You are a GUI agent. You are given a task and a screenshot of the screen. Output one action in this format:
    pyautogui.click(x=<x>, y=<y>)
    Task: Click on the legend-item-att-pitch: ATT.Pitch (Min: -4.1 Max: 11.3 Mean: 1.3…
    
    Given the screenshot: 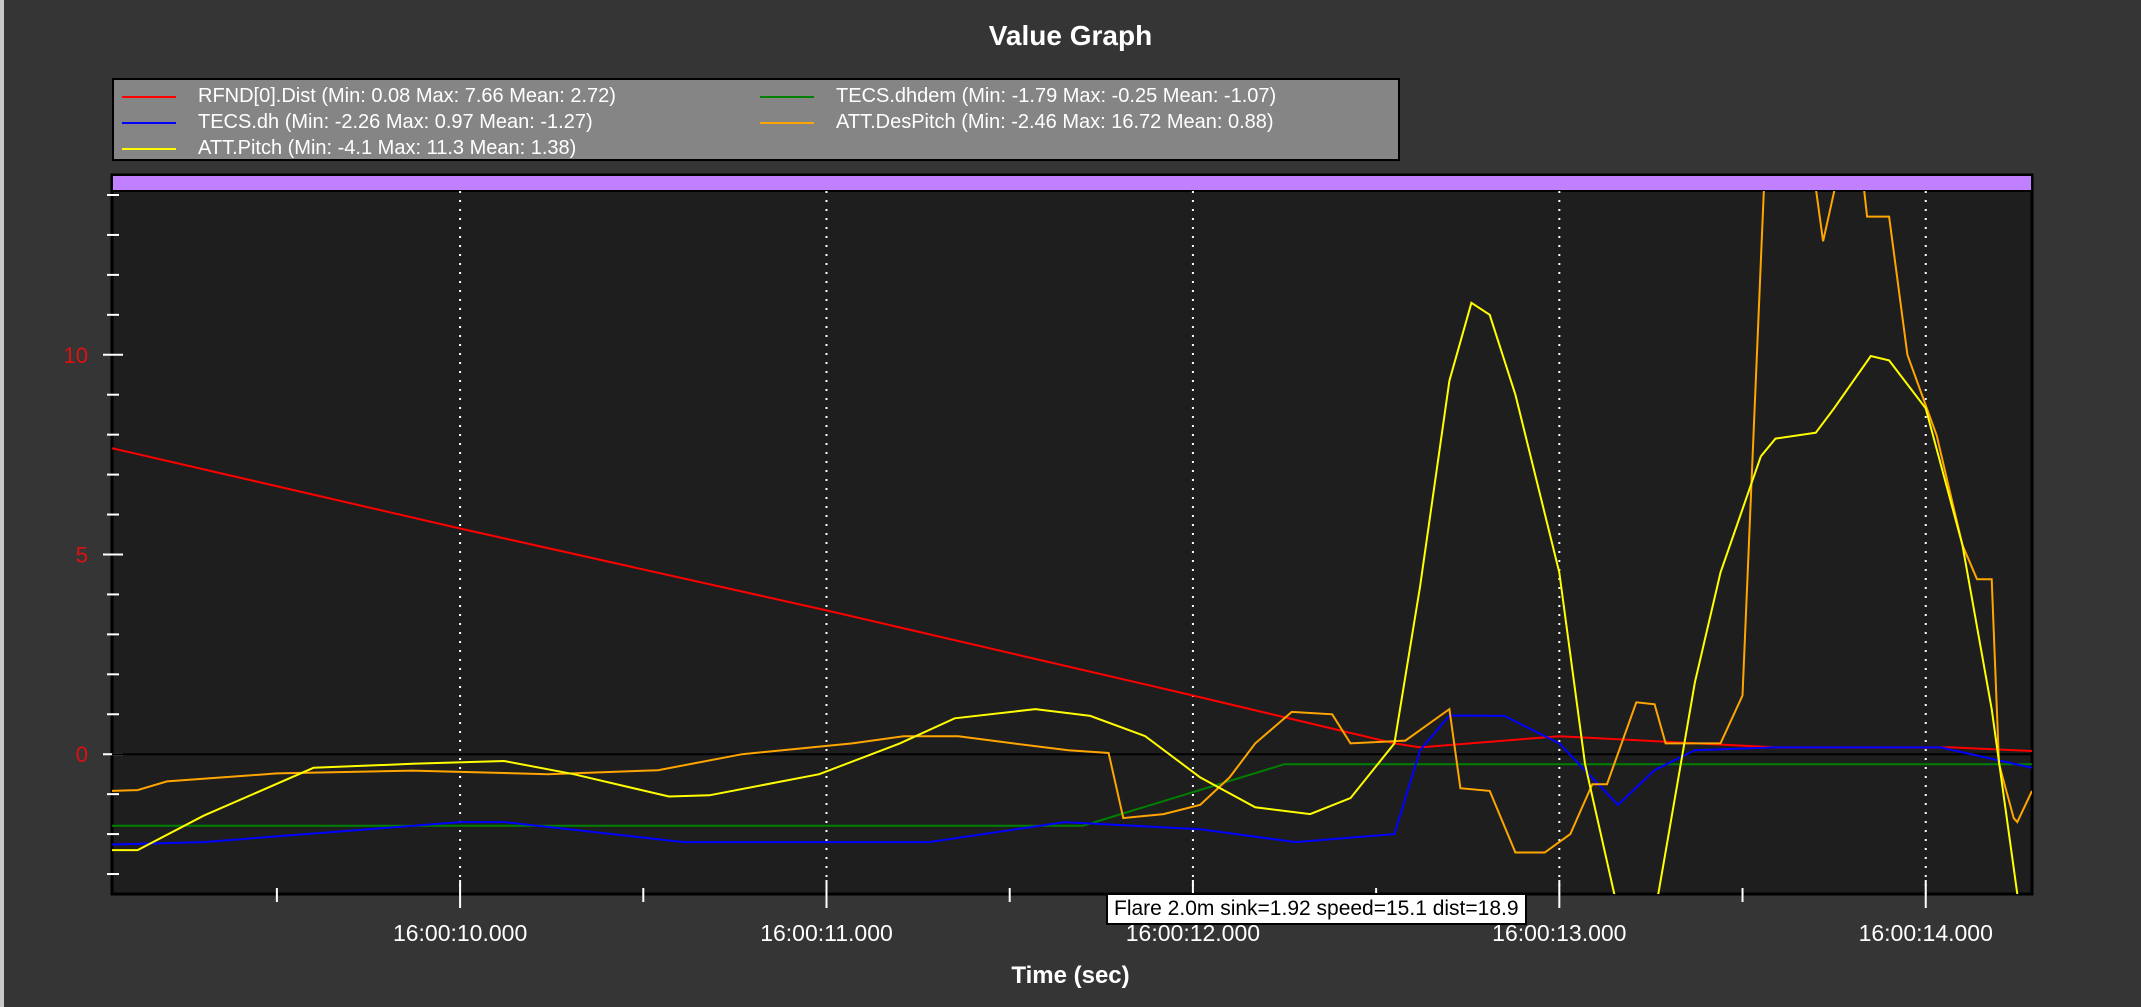 What is the action you would take?
    pyautogui.click(x=349, y=148)
    